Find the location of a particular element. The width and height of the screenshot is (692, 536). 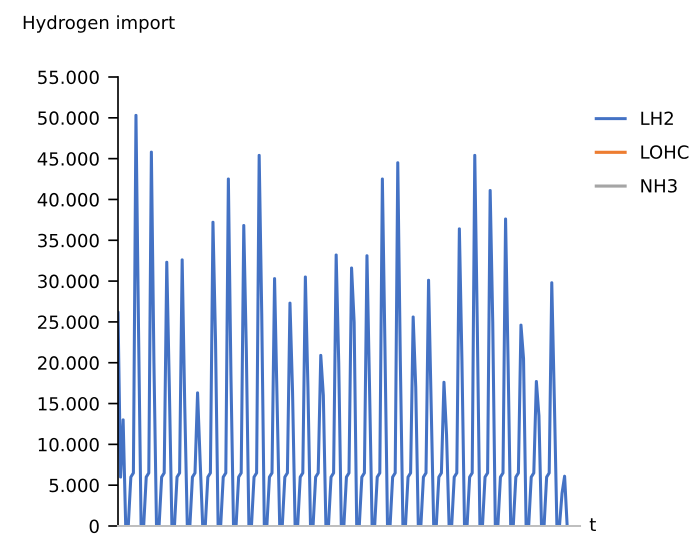

y-tick-label: 50.000 is located at coordinates (68, 118).